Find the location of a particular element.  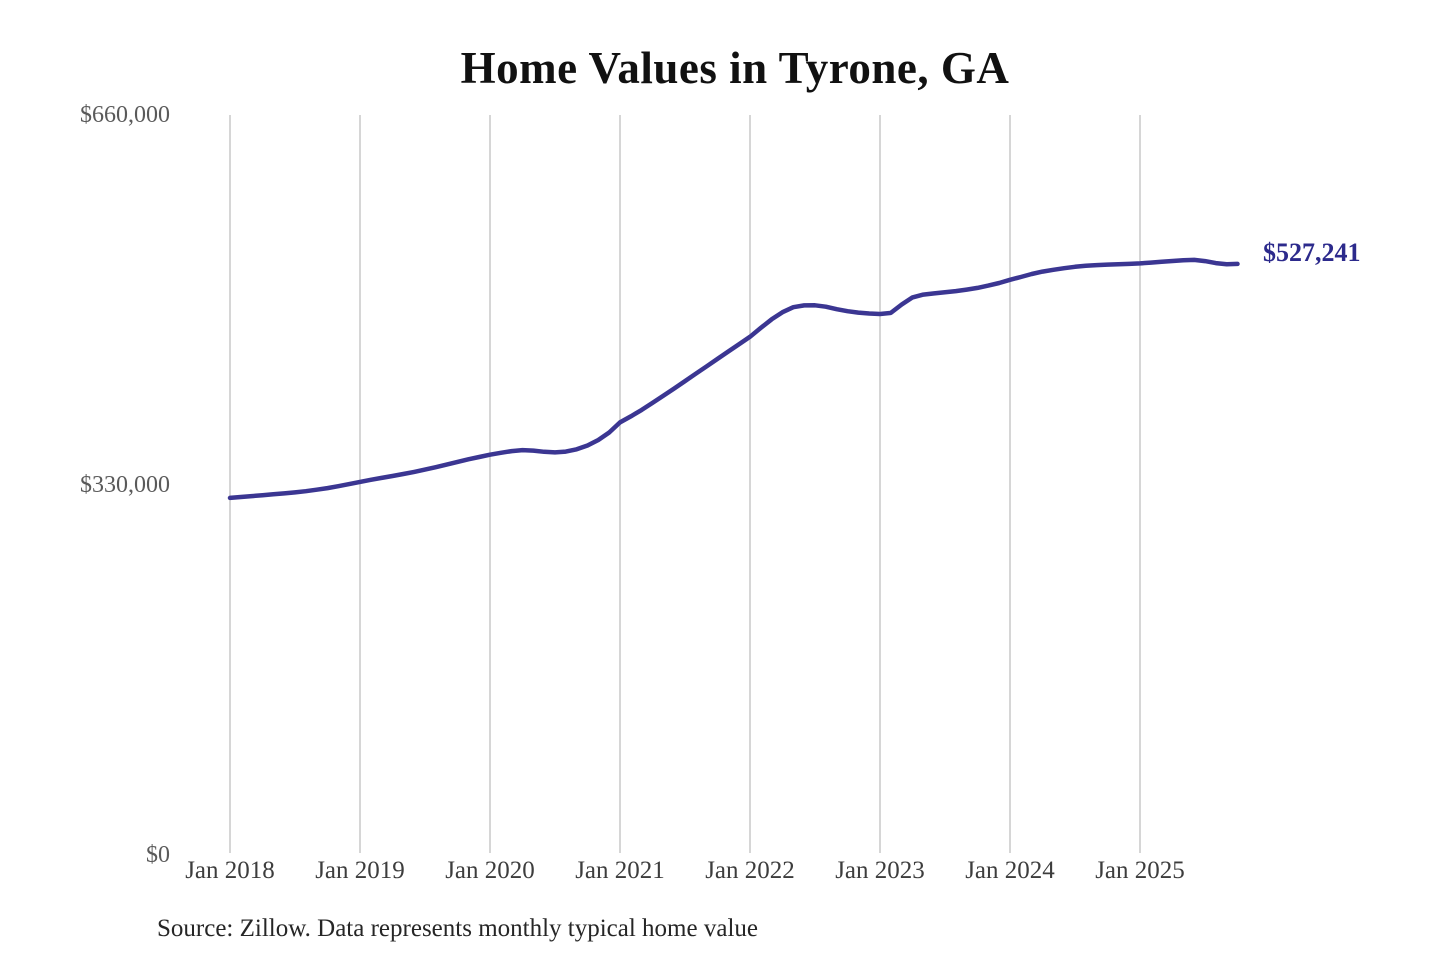

x-tick-label: Jan 2021 is located at coordinates (620, 870).